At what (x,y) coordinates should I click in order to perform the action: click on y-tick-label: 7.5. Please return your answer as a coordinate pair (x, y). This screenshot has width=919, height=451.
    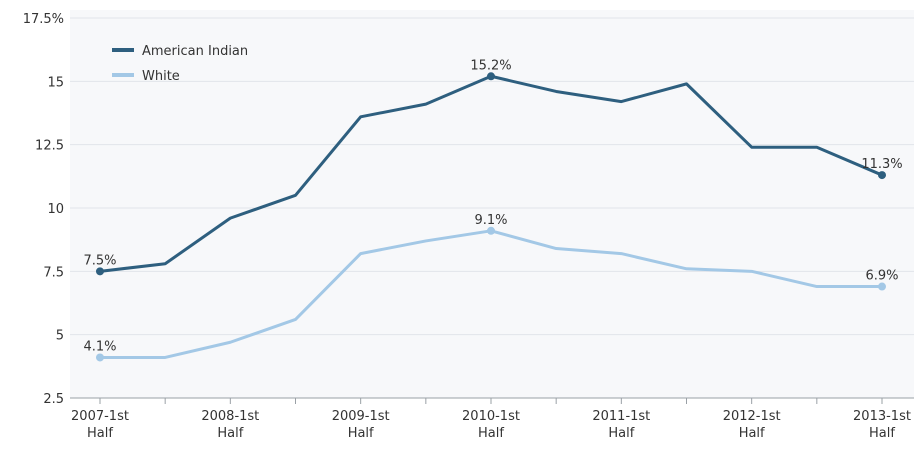
    Looking at the image, I should click on (53, 272).